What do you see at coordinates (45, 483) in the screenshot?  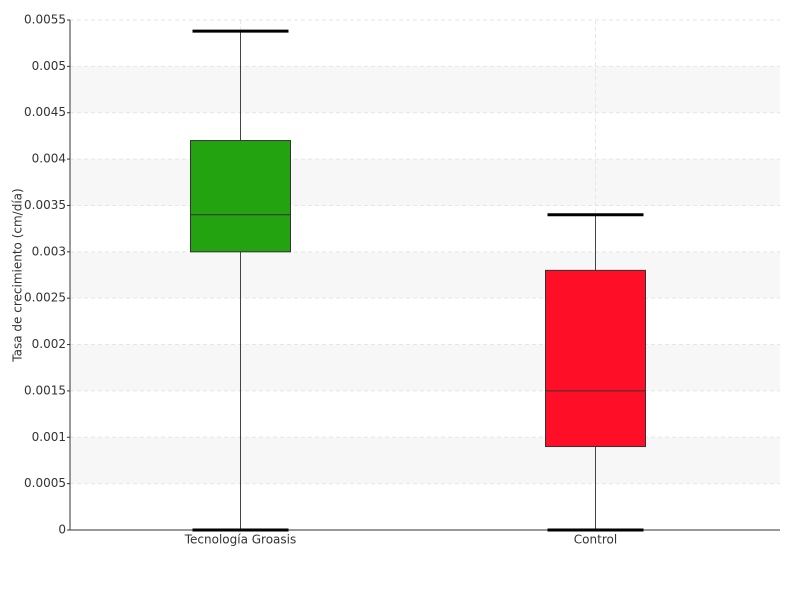 I see `y-tick-label: 0.0005` at bounding box center [45, 483].